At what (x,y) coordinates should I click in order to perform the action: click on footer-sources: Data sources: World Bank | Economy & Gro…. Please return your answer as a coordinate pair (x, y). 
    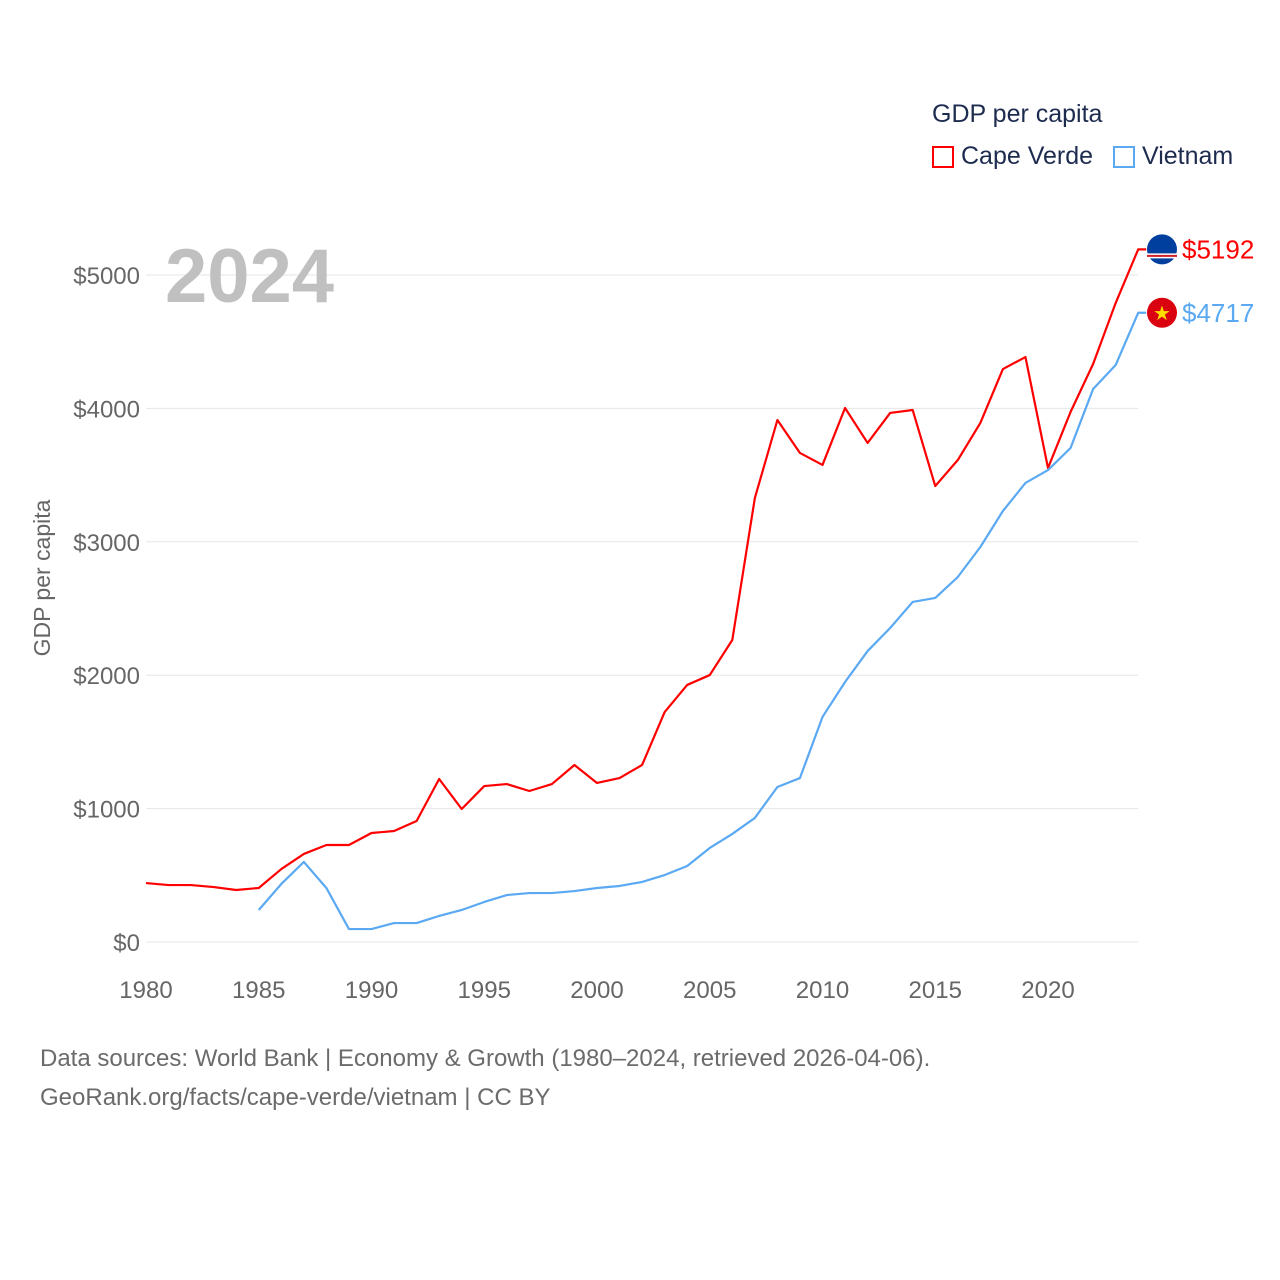
    Looking at the image, I should click on (485, 1058).